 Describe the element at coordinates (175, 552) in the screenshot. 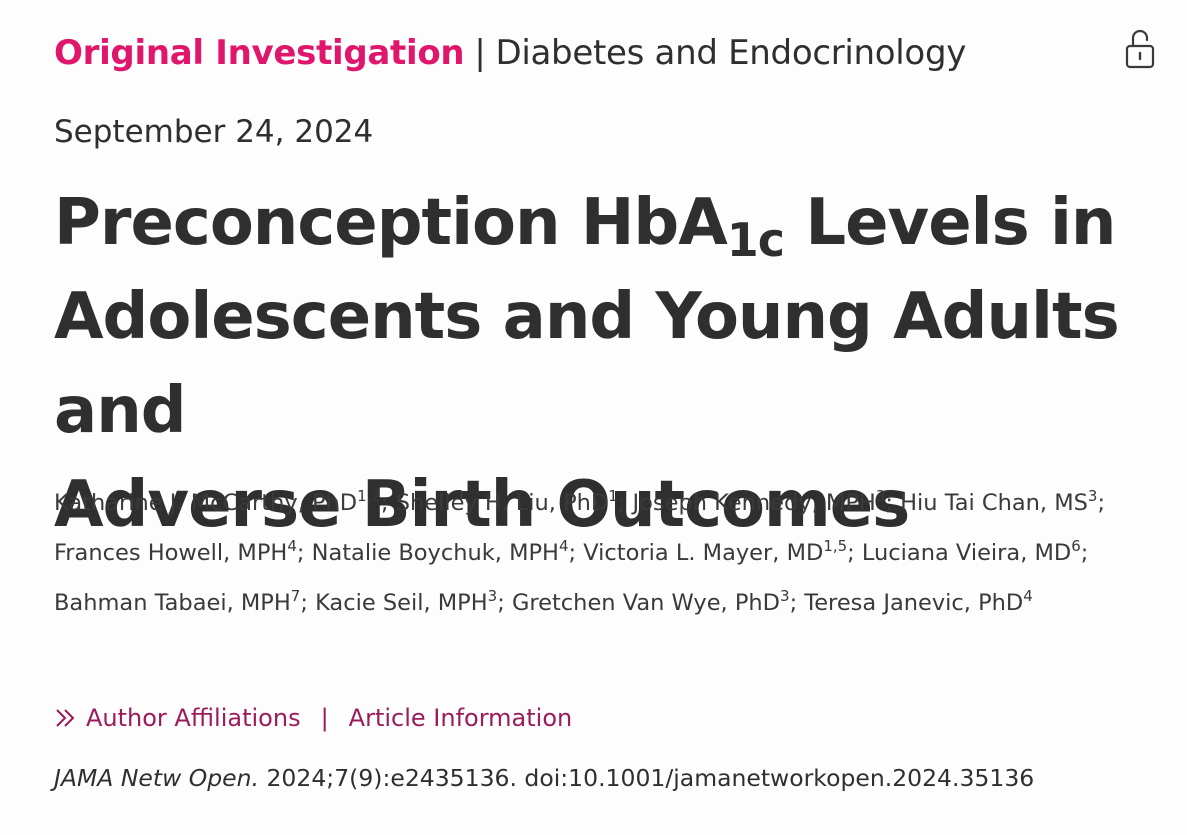

I see `author-name: Frances Howell, MPH4` at that location.